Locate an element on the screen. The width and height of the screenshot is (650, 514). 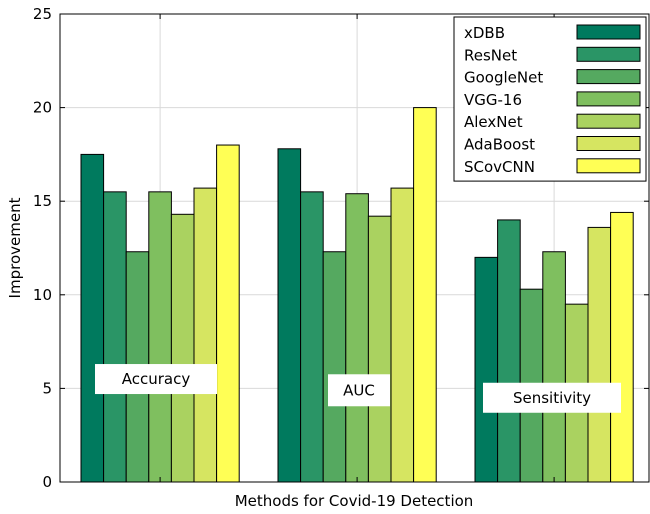
category-label: AUC is located at coordinates (359, 390).